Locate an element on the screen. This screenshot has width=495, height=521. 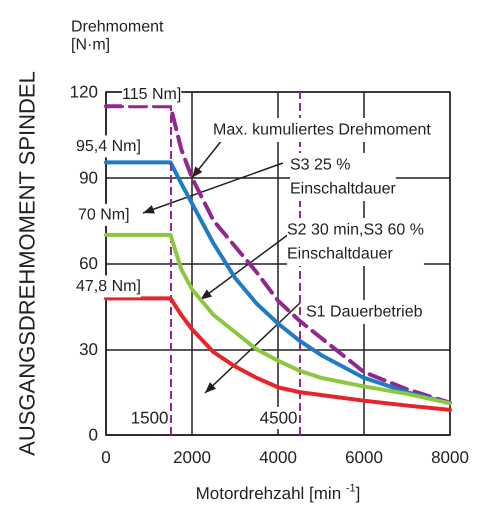
chart-title: Drehmoment is located at coordinates (117, 27).